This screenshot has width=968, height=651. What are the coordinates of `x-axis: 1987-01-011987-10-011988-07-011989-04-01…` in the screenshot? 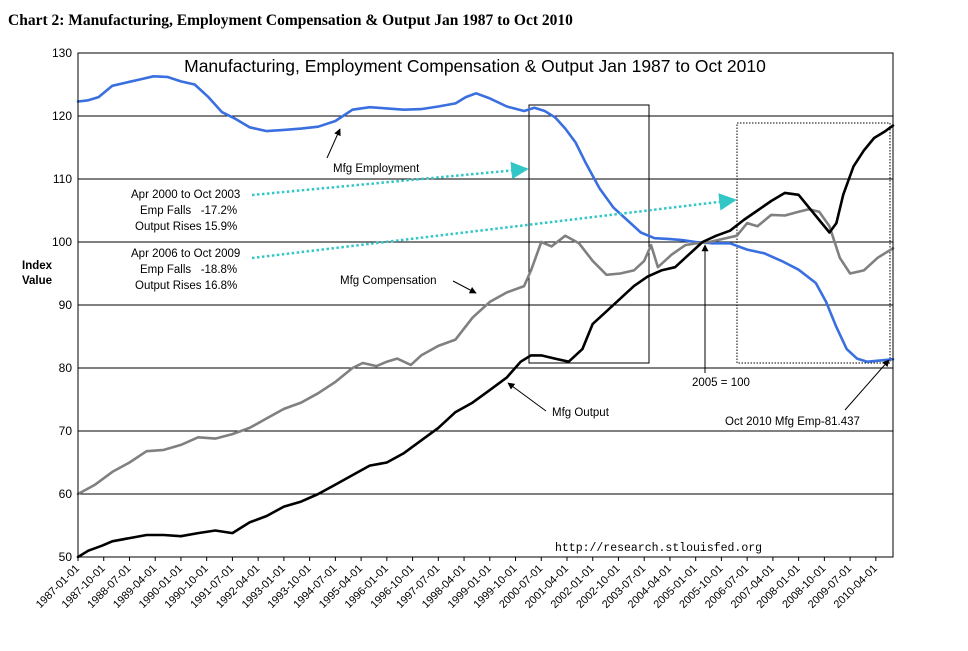 It's located at (457, 584).